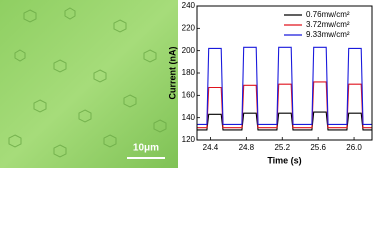 Image resolution: width=378 pixels, height=240 pixels. Describe the element at coordinates (284, 121) in the screenshot. I see `series-line` at that location.